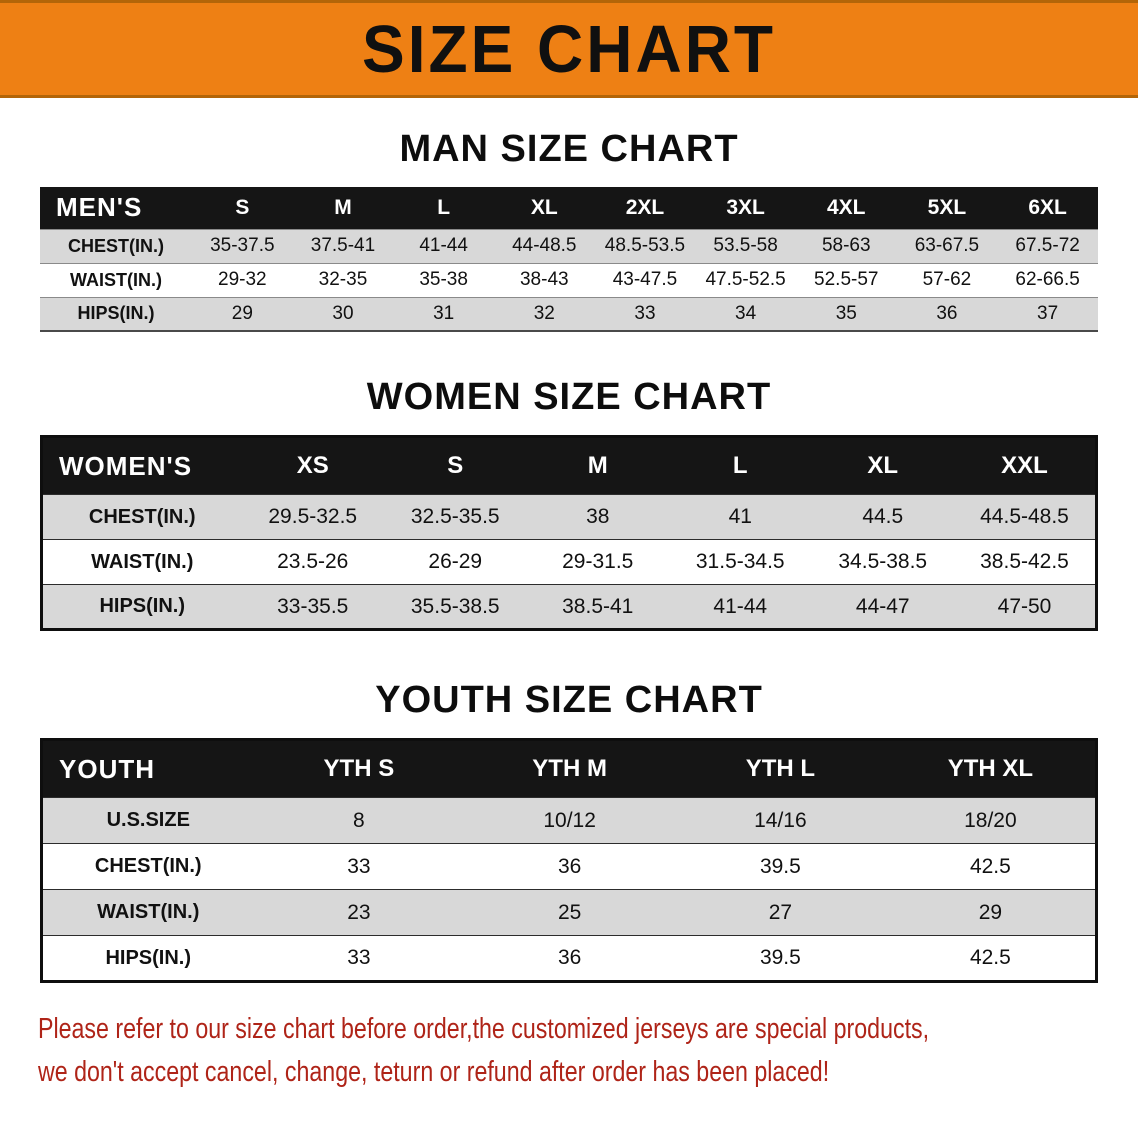  What do you see at coordinates (780, 820) in the screenshot?
I see `size-value: 14/16` at bounding box center [780, 820].